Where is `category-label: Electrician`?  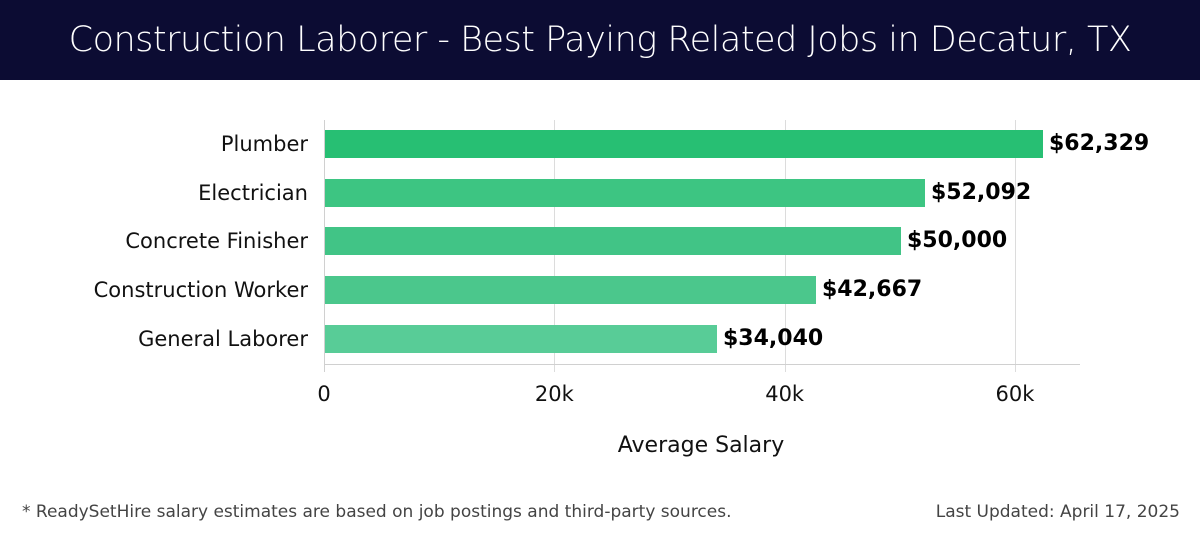 category-label: Electrician is located at coordinates (253, 193).